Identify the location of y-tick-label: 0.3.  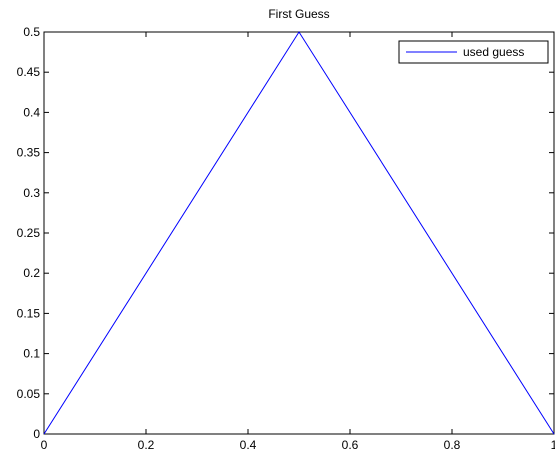
(31, 193).